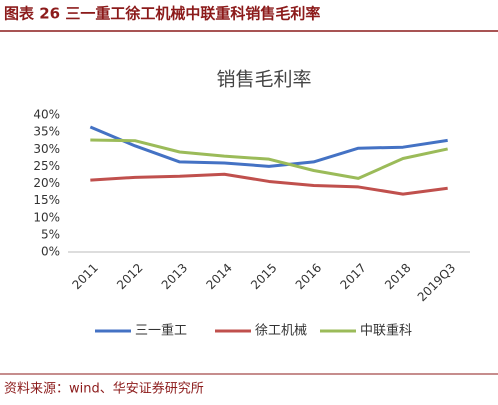  Describe the element at coordinates (281, 331) in the screenshot. I see `legend-label: 徐工机械` at that location.